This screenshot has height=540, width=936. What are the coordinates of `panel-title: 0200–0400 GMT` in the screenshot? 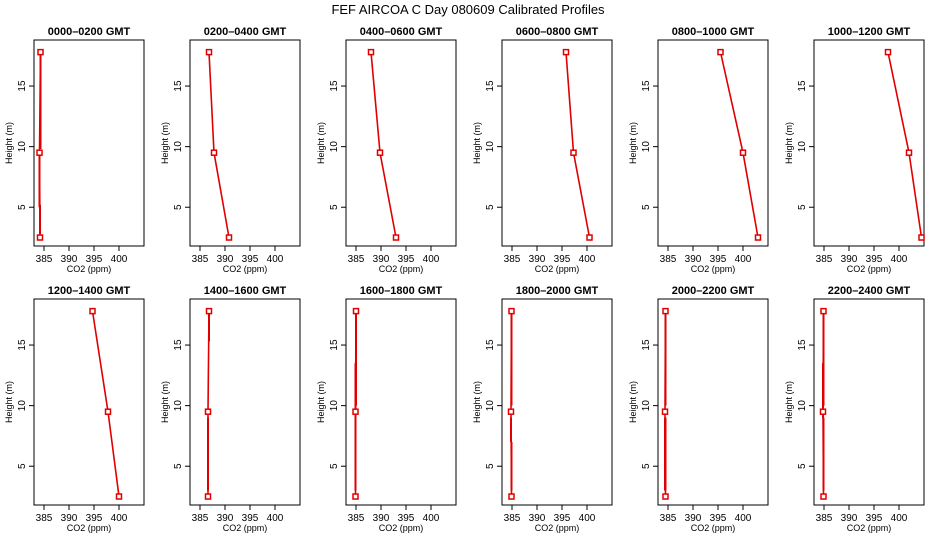 It's located at (245, 32).